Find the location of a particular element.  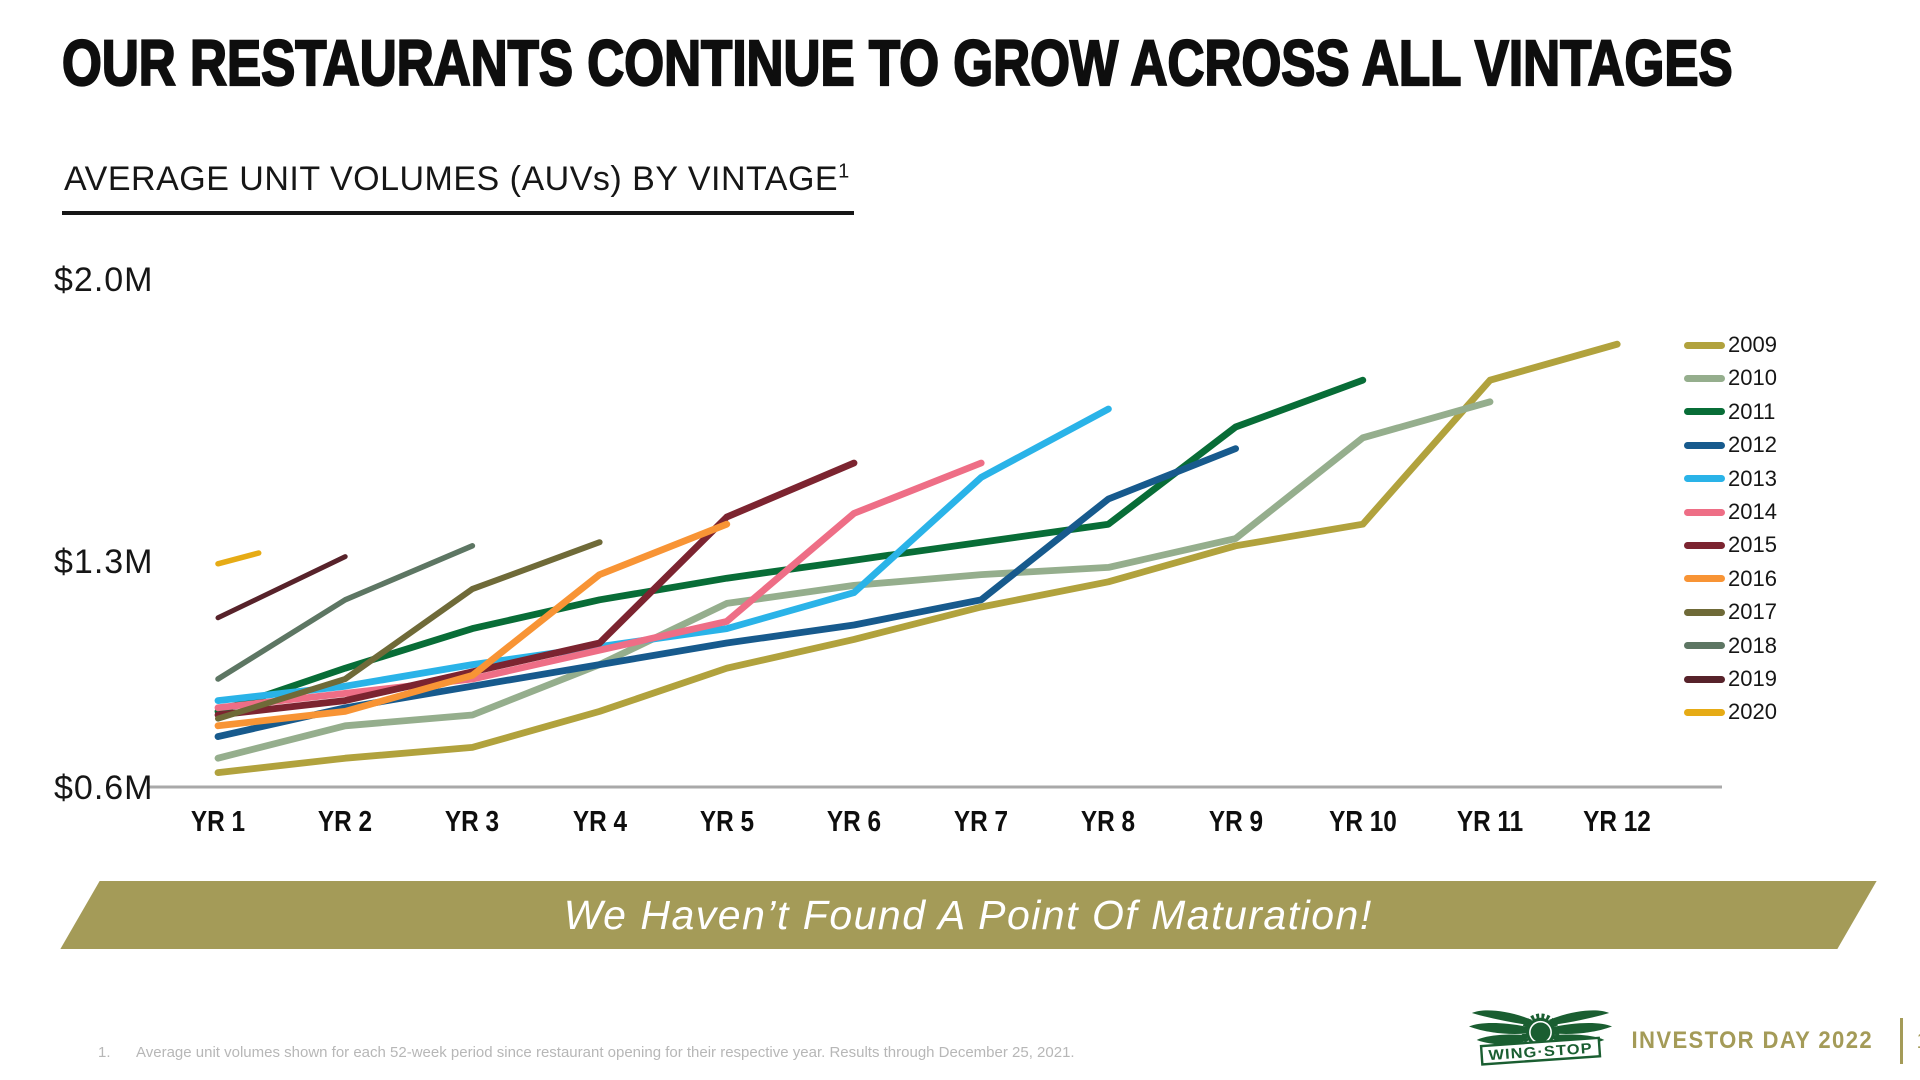

chart-subtitle-wrap: AVERAGE UNIT VOLUMES (AUVs) BY VINTAGE1 is located at coordinates (458, 187).